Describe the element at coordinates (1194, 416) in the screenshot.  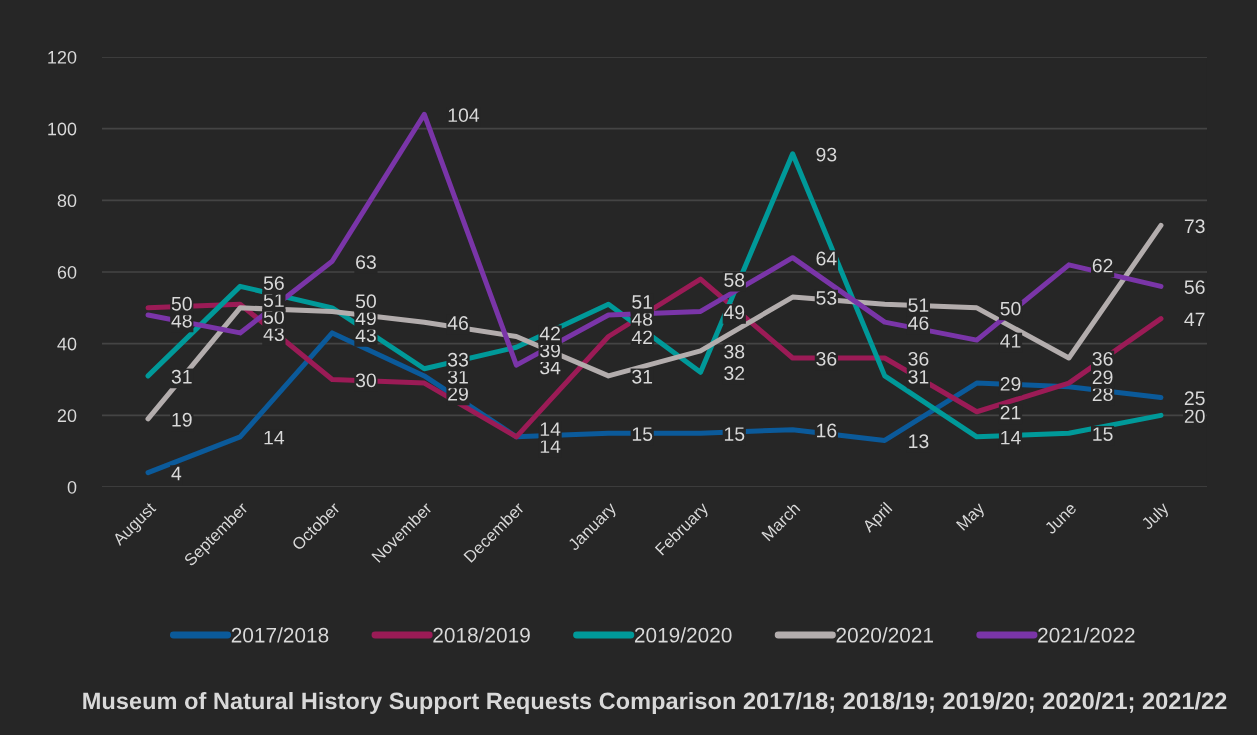
I see `data-label: 20` at that location.